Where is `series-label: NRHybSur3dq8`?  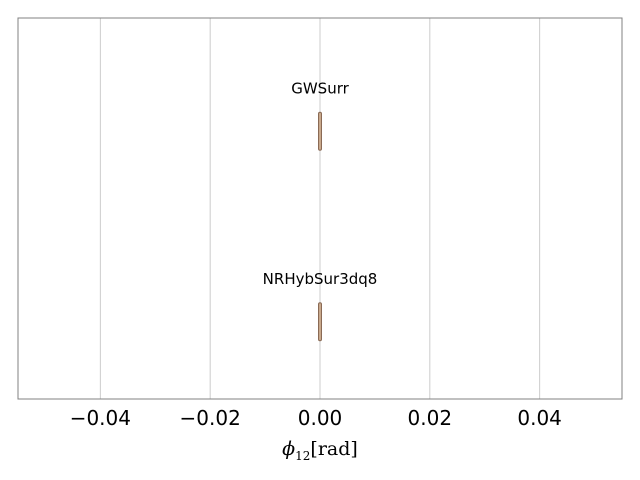
series-label: NRHybSur3dq8 is located at coordinates (320, 279).